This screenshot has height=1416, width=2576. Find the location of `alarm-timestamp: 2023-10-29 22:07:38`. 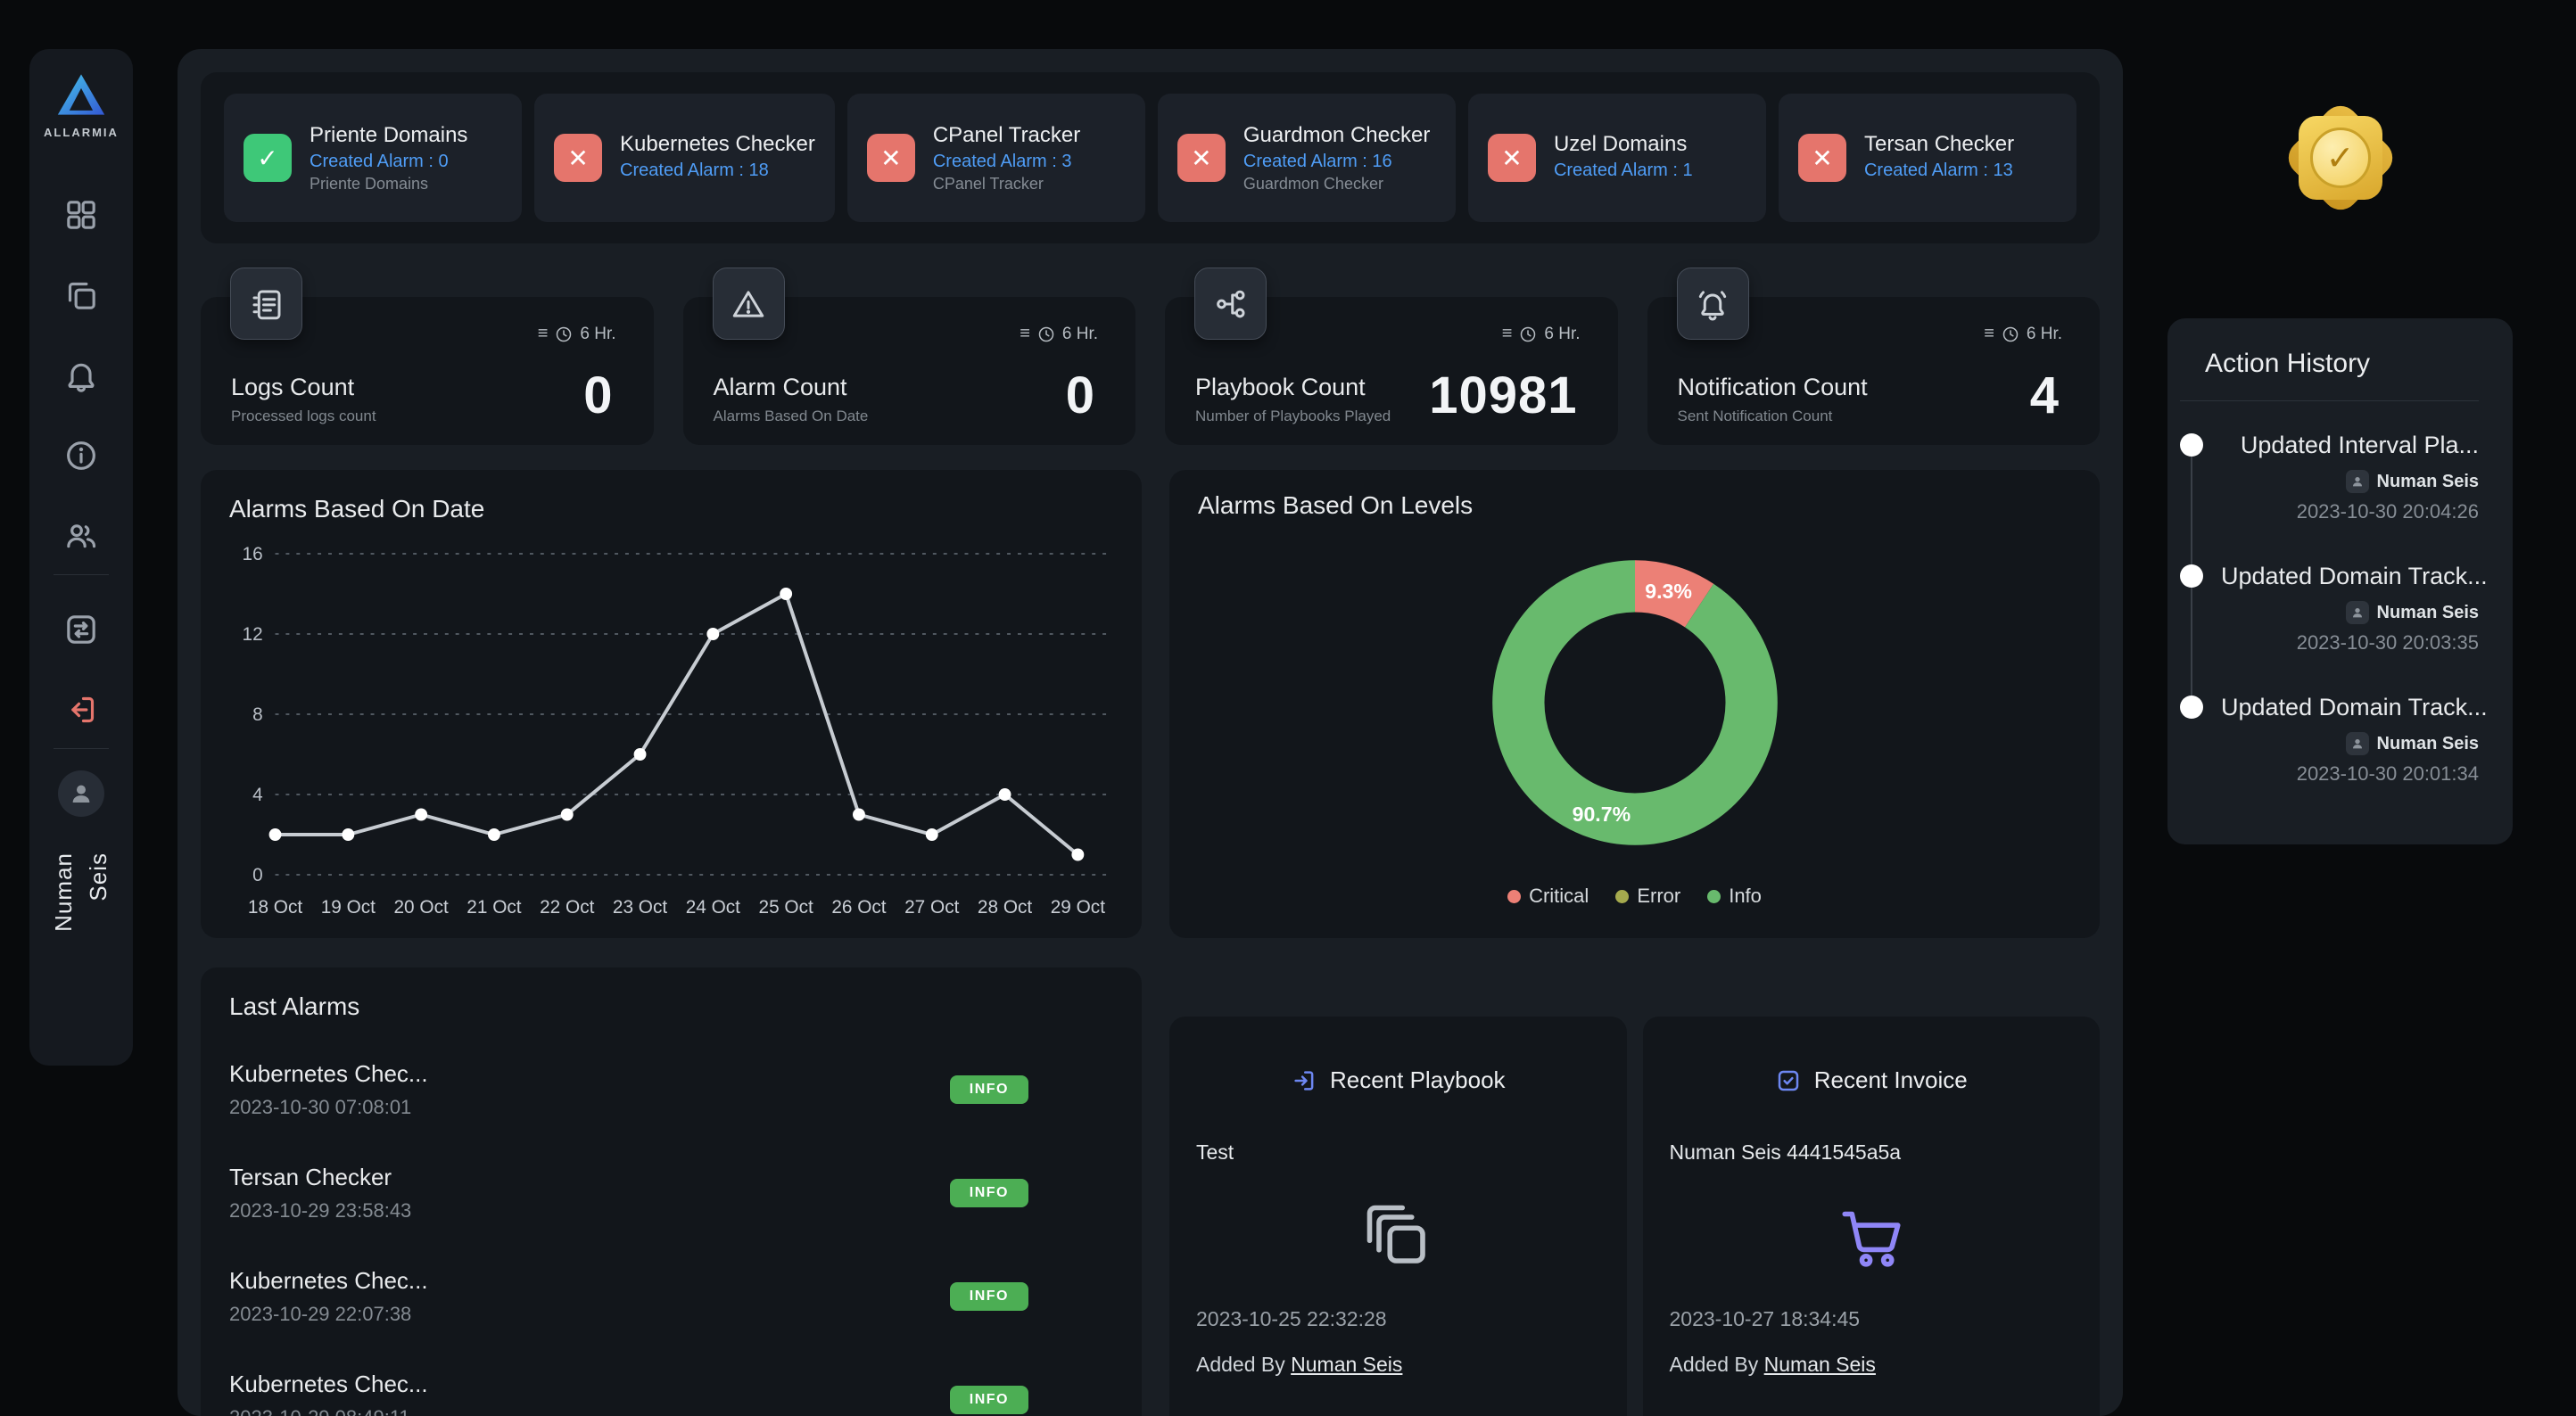

alarm-timestamp: 2023-10-29 22:07:38 is located at coordinates (320, 1314).